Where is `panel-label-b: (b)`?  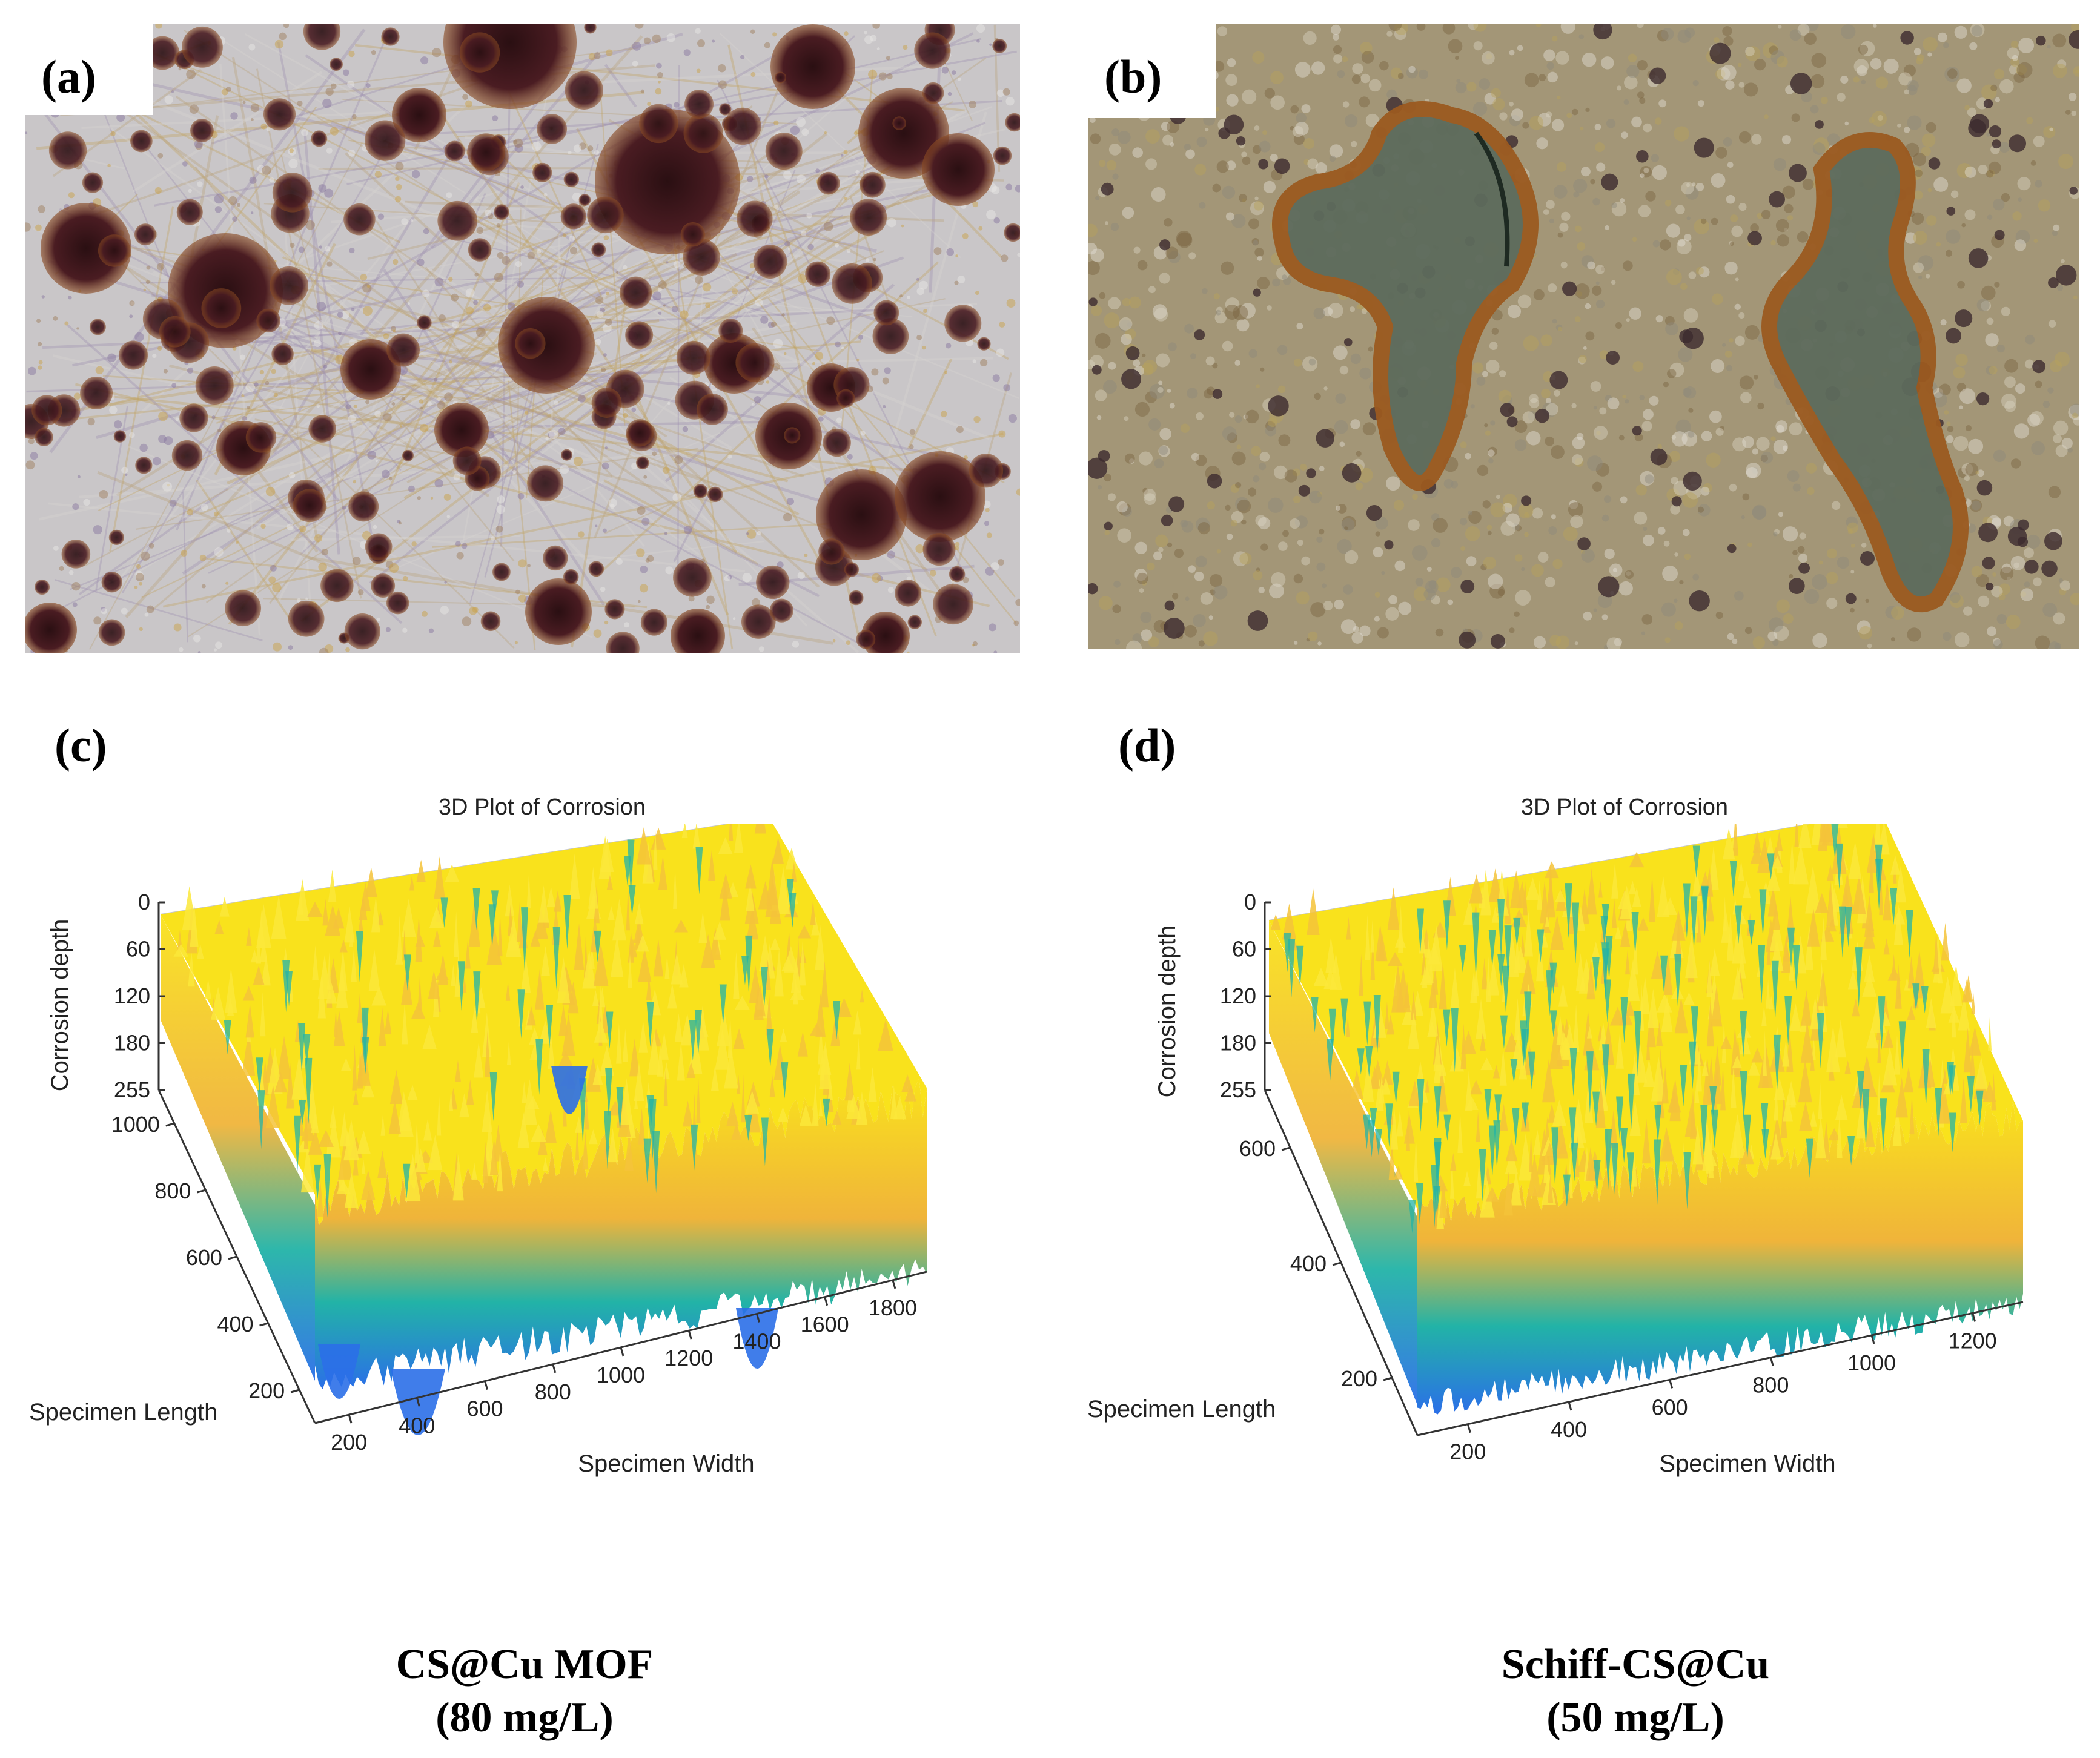
panel-label-b: (b) is located at coordinates (1152, 71).